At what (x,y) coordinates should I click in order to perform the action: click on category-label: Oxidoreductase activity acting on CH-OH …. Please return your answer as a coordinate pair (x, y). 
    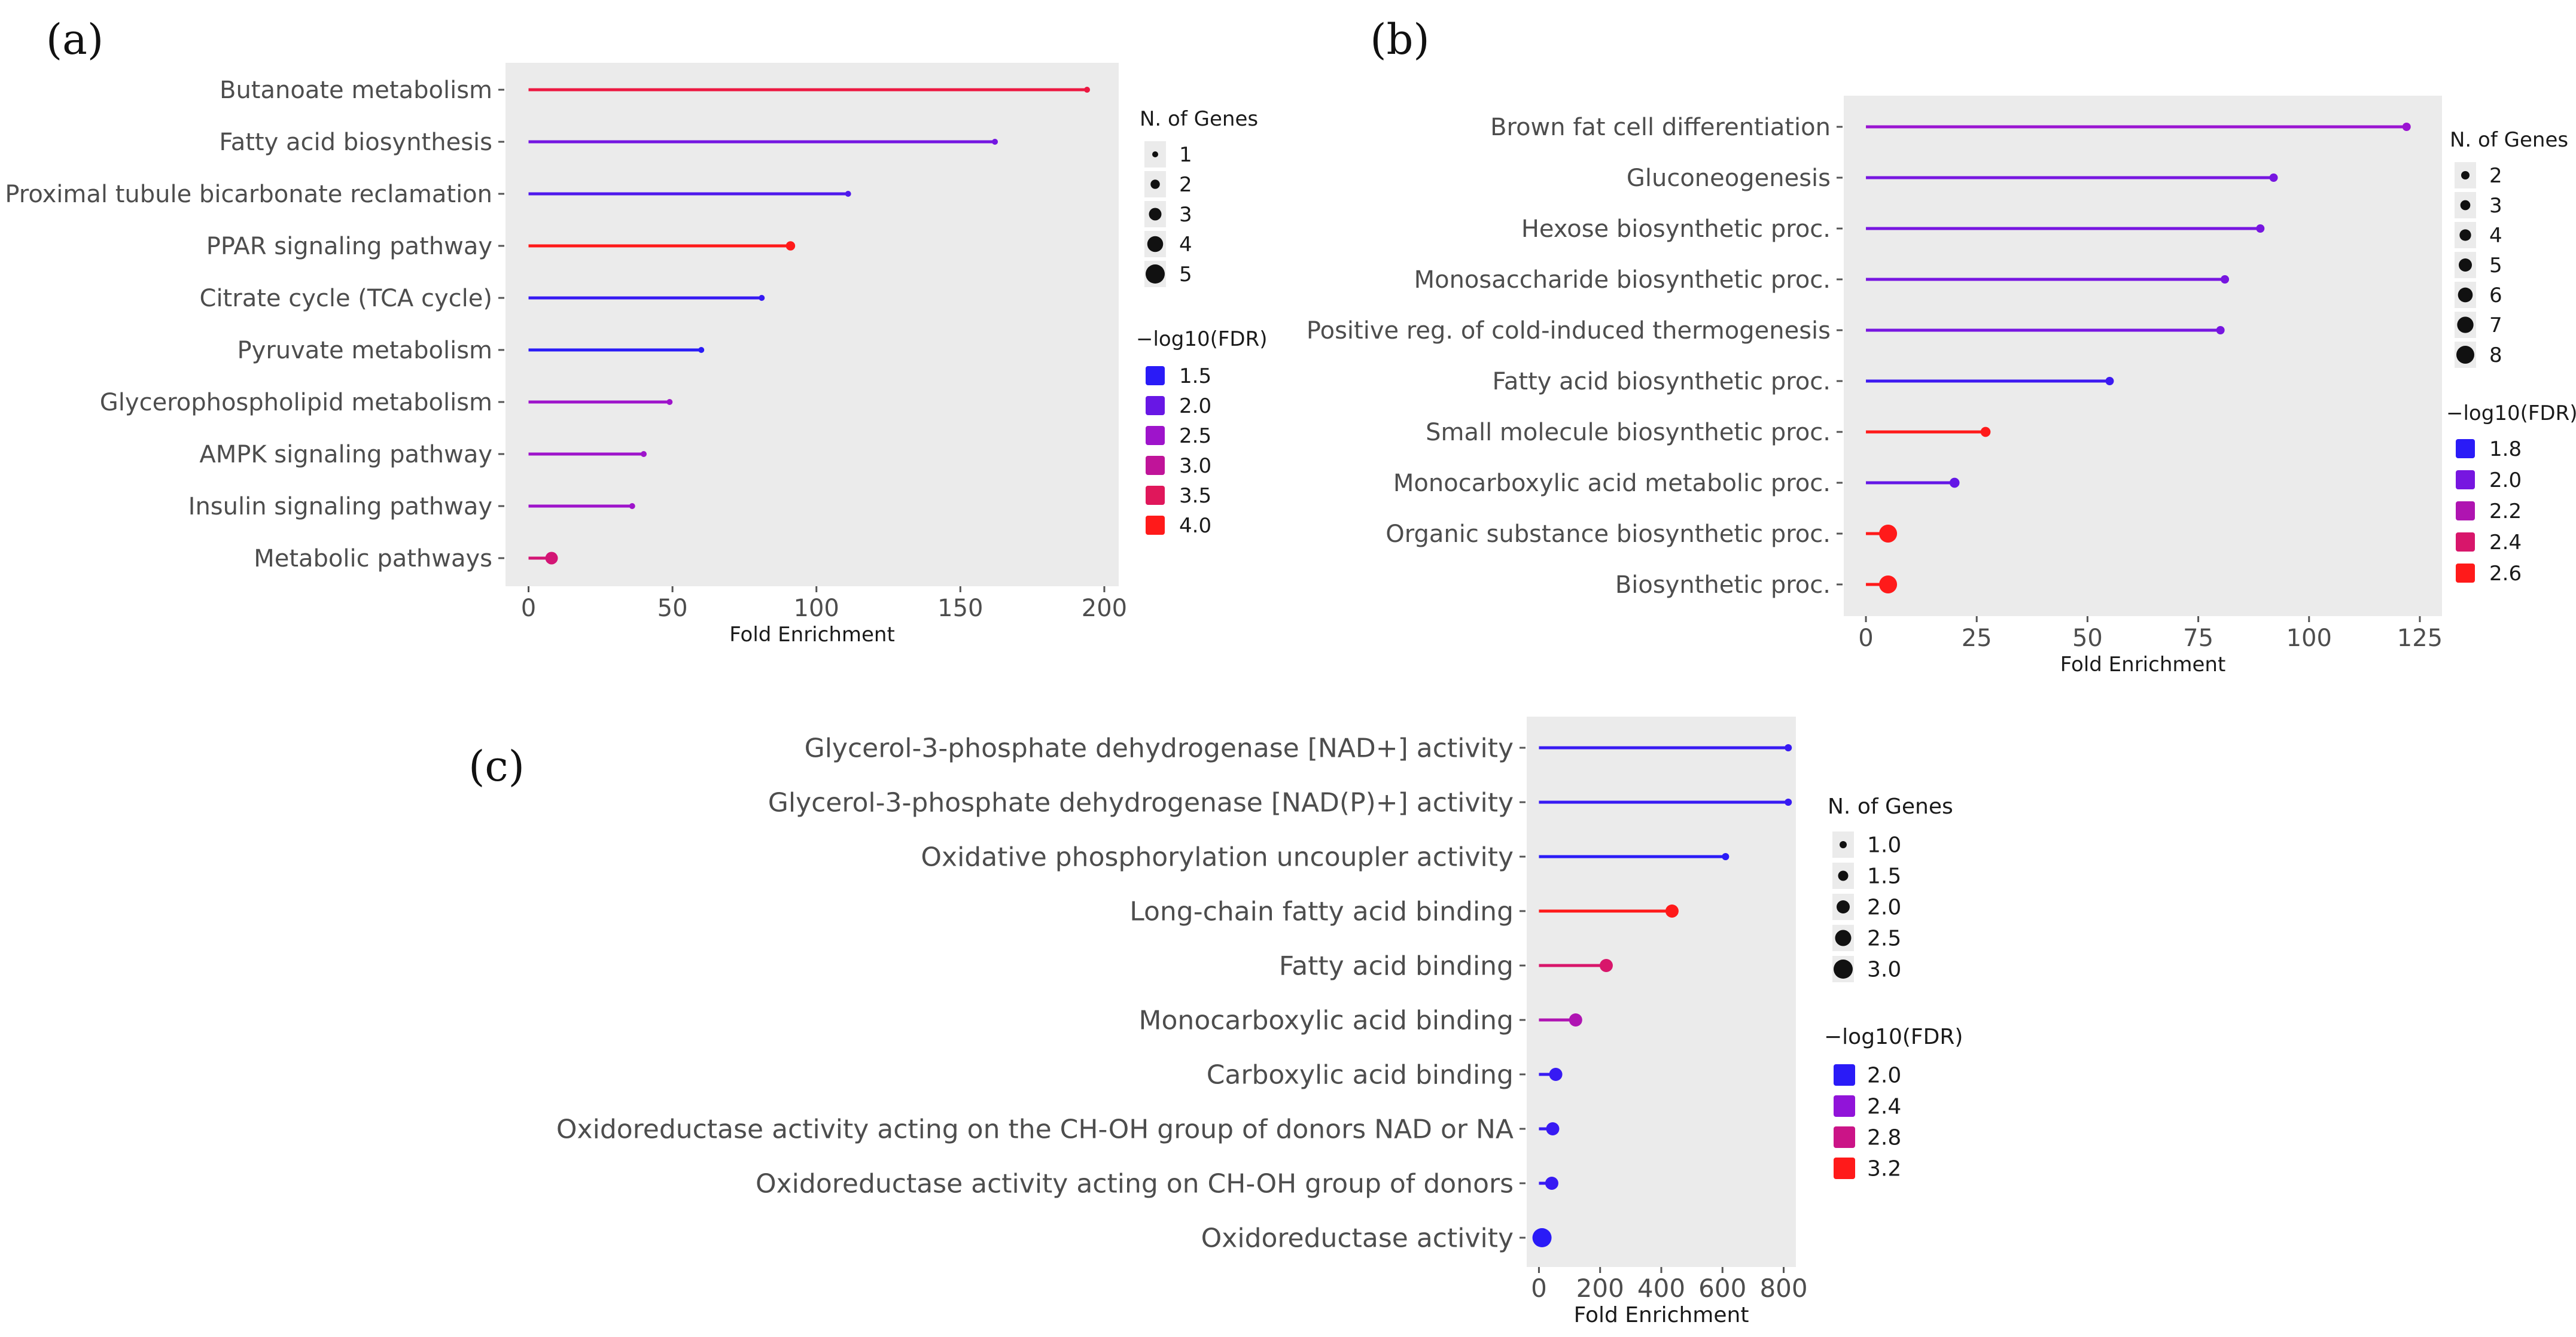
    Looking at the image, I should click on (1135, 1183).